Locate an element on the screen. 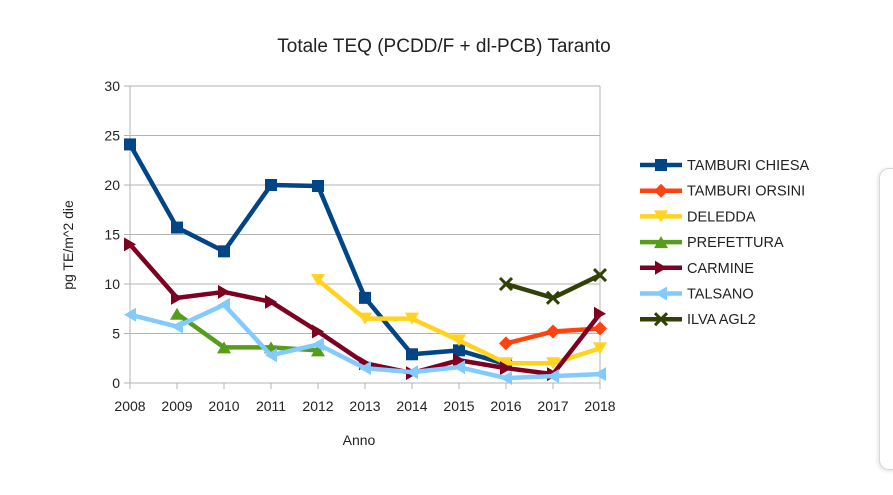 The width and height of the screenshot is (893, 495). legend-item: CARMINE is located at coordinates (697, 268).